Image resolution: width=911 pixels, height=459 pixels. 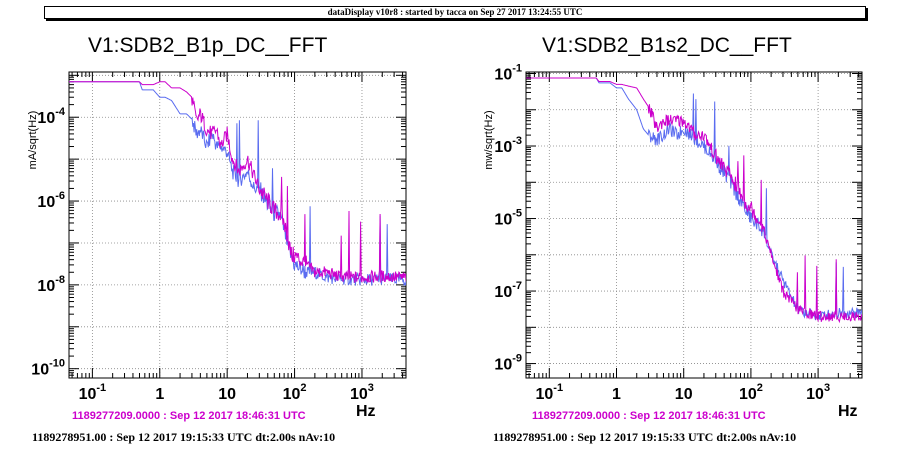 What do you see at coordinates (508, 218) in the screenshot?
I see `y-tick-label: 10⁻⁵` at bounding box center [508, 218].